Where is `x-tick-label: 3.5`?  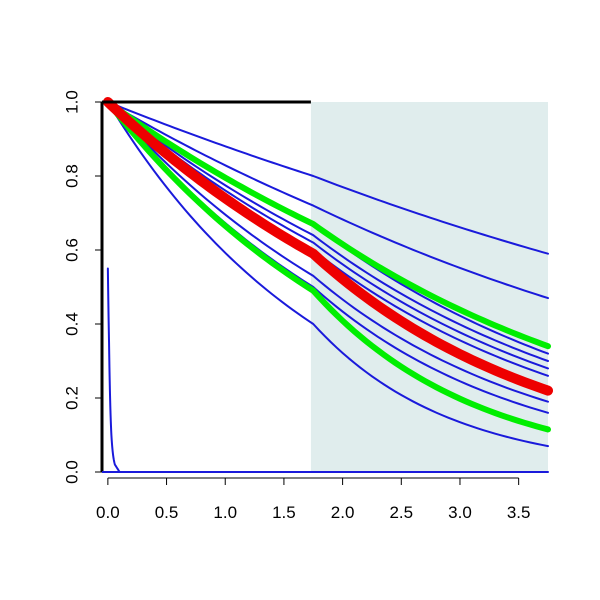 x-tick-label: 3.5 is located at coordinates (519, 512).